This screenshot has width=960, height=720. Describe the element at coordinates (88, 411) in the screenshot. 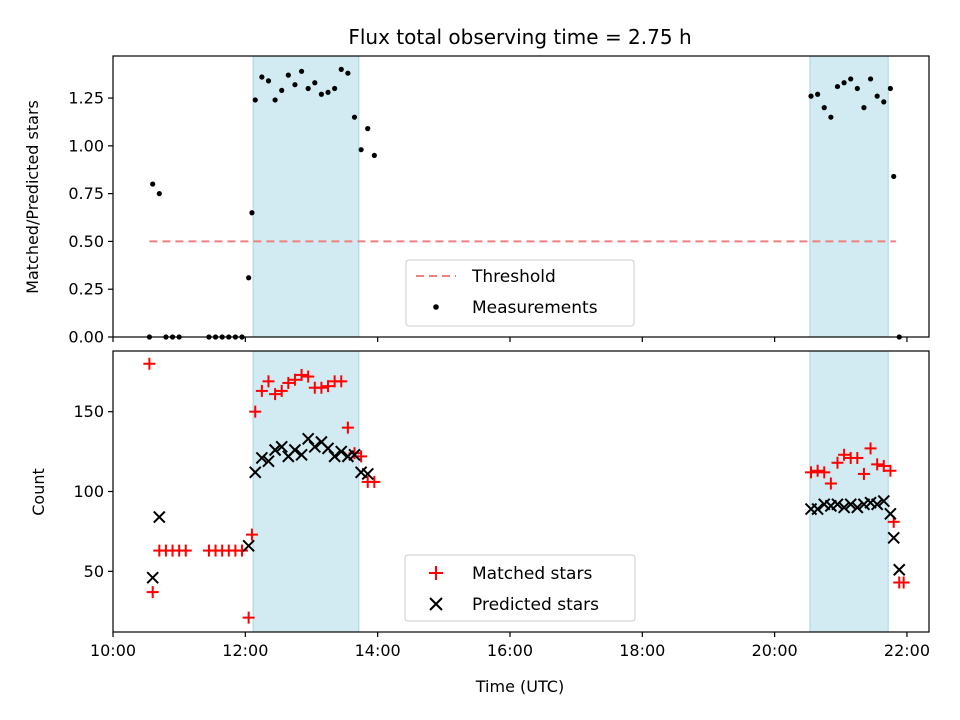

I see `bot-ytick-label: 150` at that location.